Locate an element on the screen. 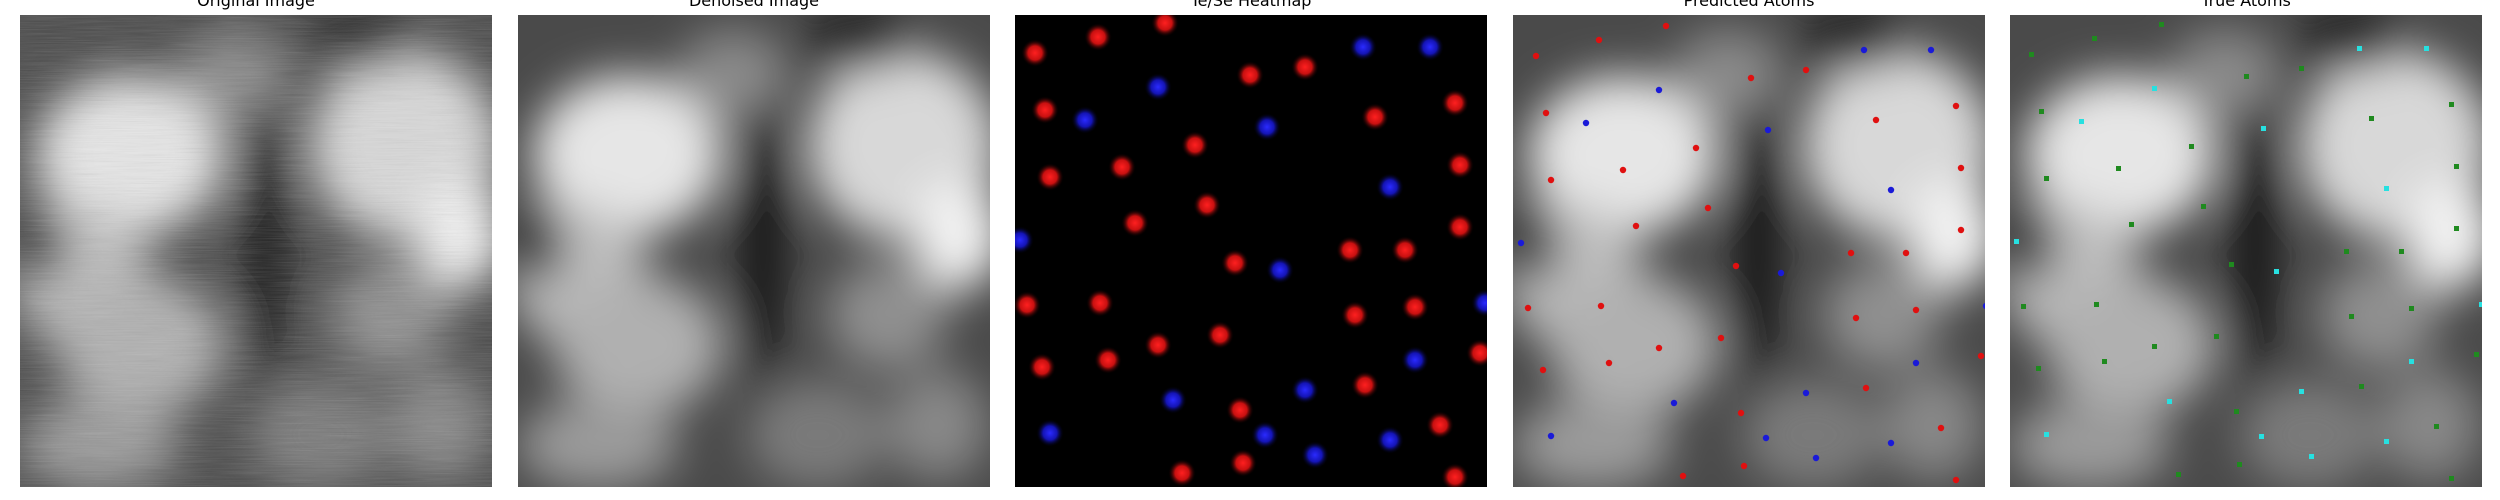 The width and height of the screenshot is (2500, 500). panel-title-heatmap: Te/Se Heatmap is located at coordinates (1251, 5).